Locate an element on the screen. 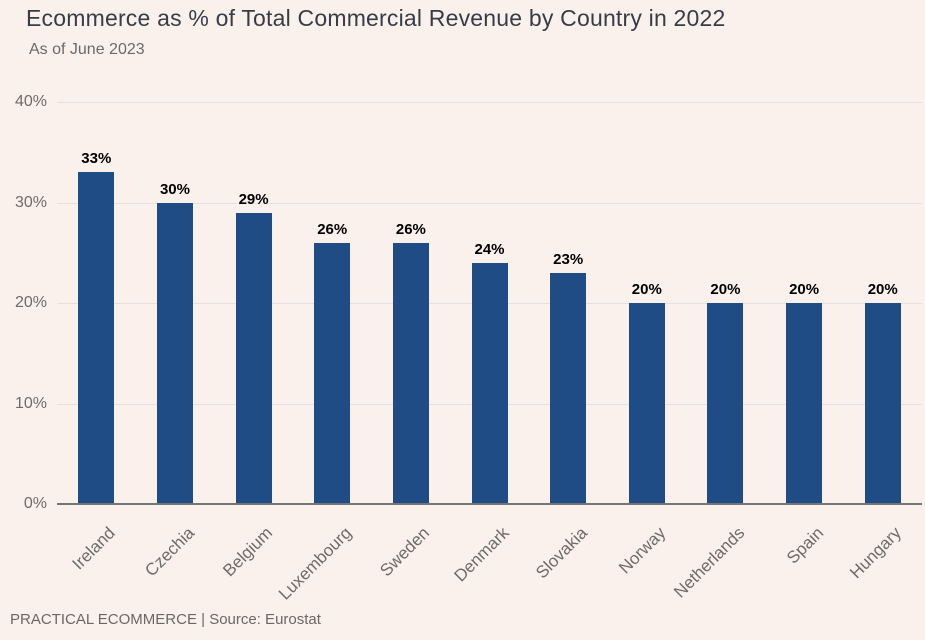 The height and width of the screenshot is (640, 925). bar-slot: 30% Czechia is located at coordinates (175, 341).